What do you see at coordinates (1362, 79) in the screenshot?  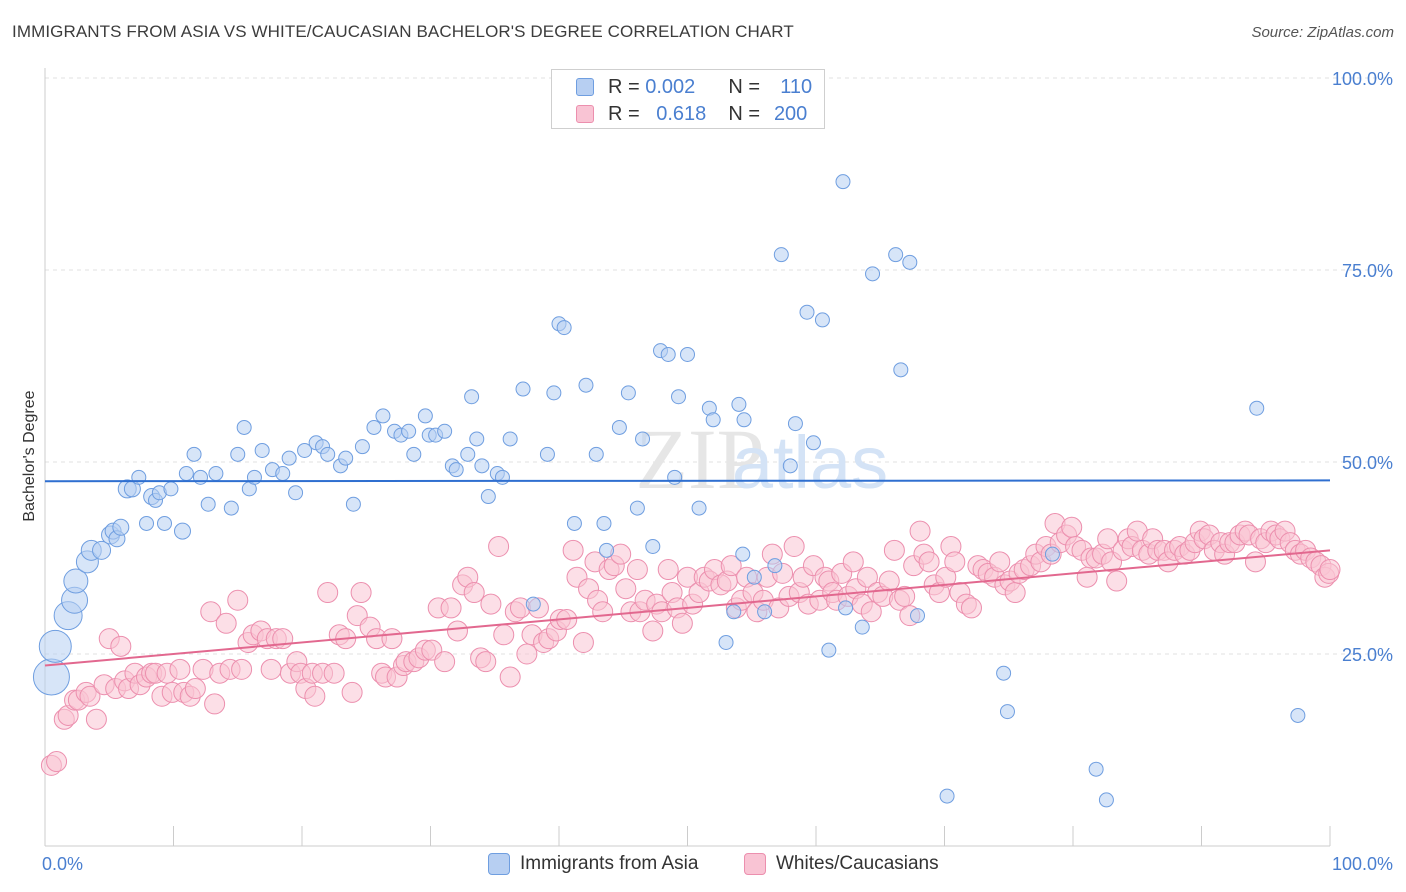 I see `y-tick-label: 100.0%` at bounding box center [1362, 79].